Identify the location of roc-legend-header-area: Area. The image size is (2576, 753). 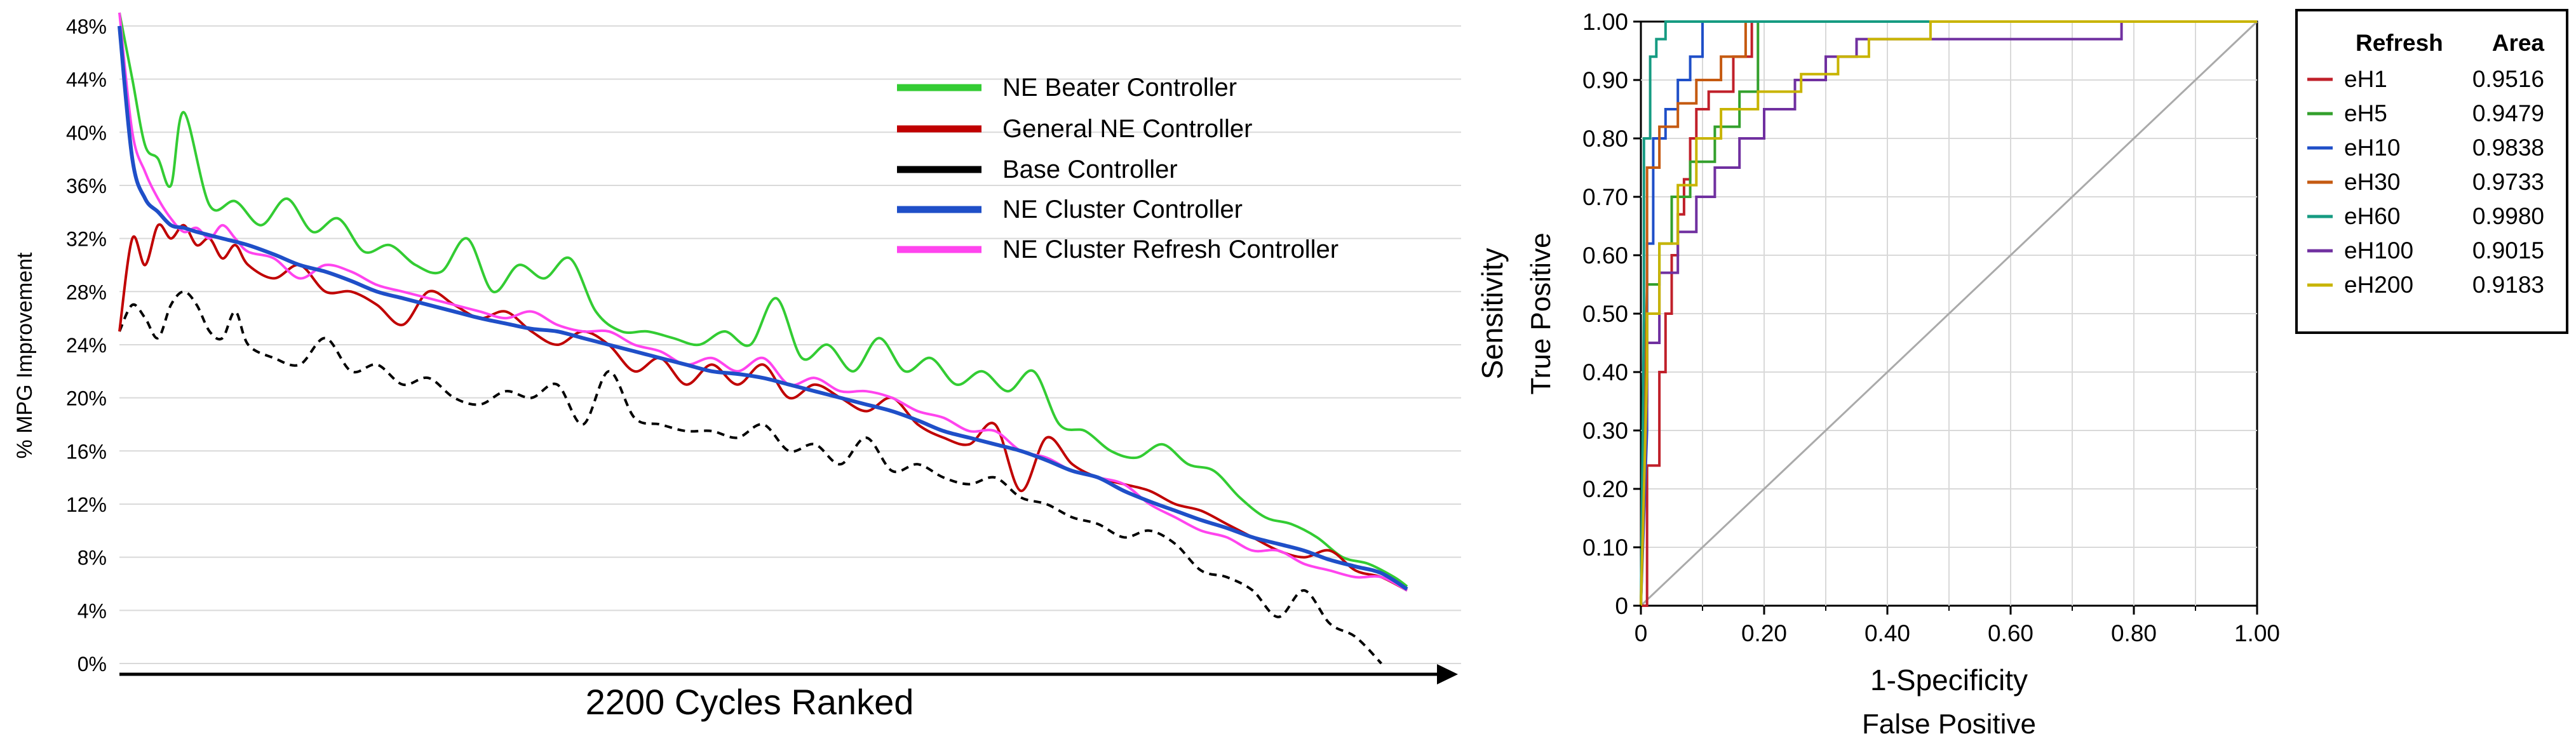
(2518, 43).